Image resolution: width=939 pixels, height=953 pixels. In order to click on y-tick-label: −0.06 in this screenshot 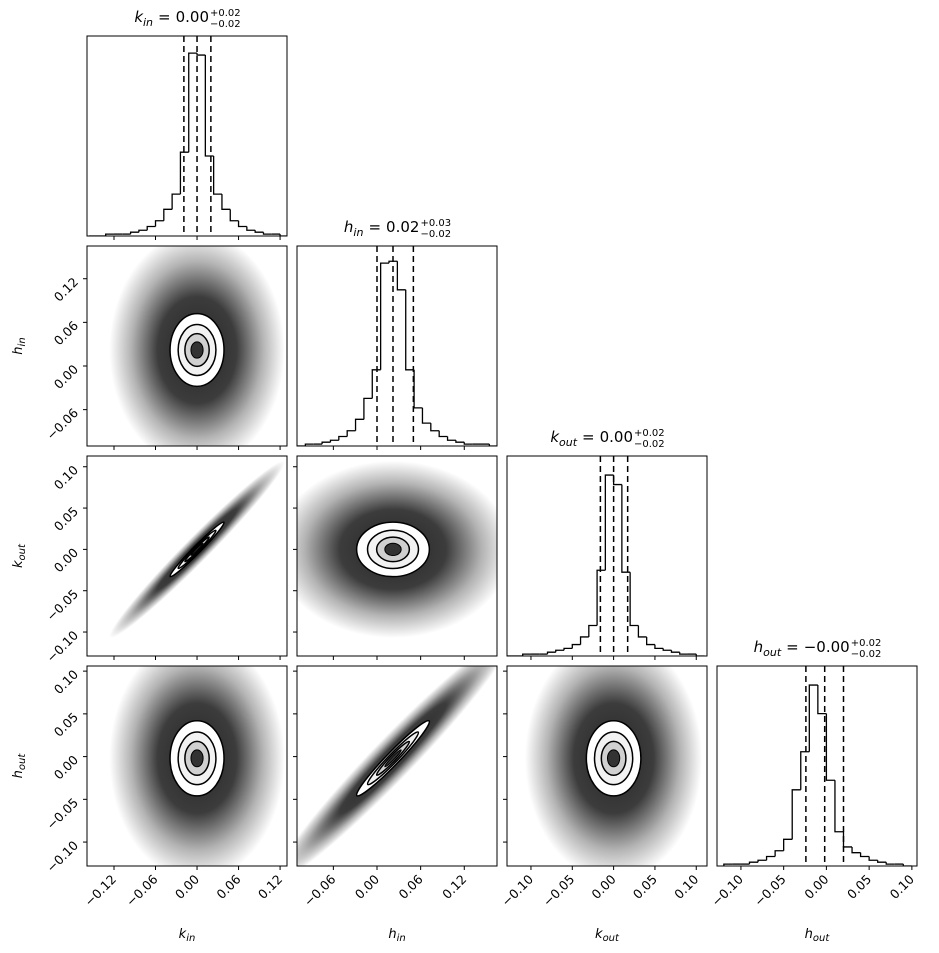, I will do `click(62, 424)`.